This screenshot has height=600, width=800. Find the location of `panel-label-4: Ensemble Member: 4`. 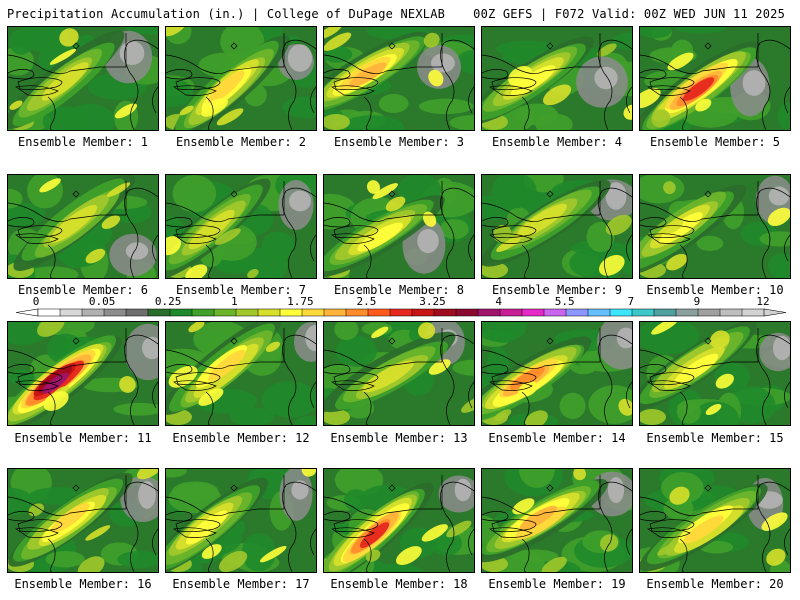

panel-label-4: Ensemble Member: 4 is located at coordinates (557, 142).